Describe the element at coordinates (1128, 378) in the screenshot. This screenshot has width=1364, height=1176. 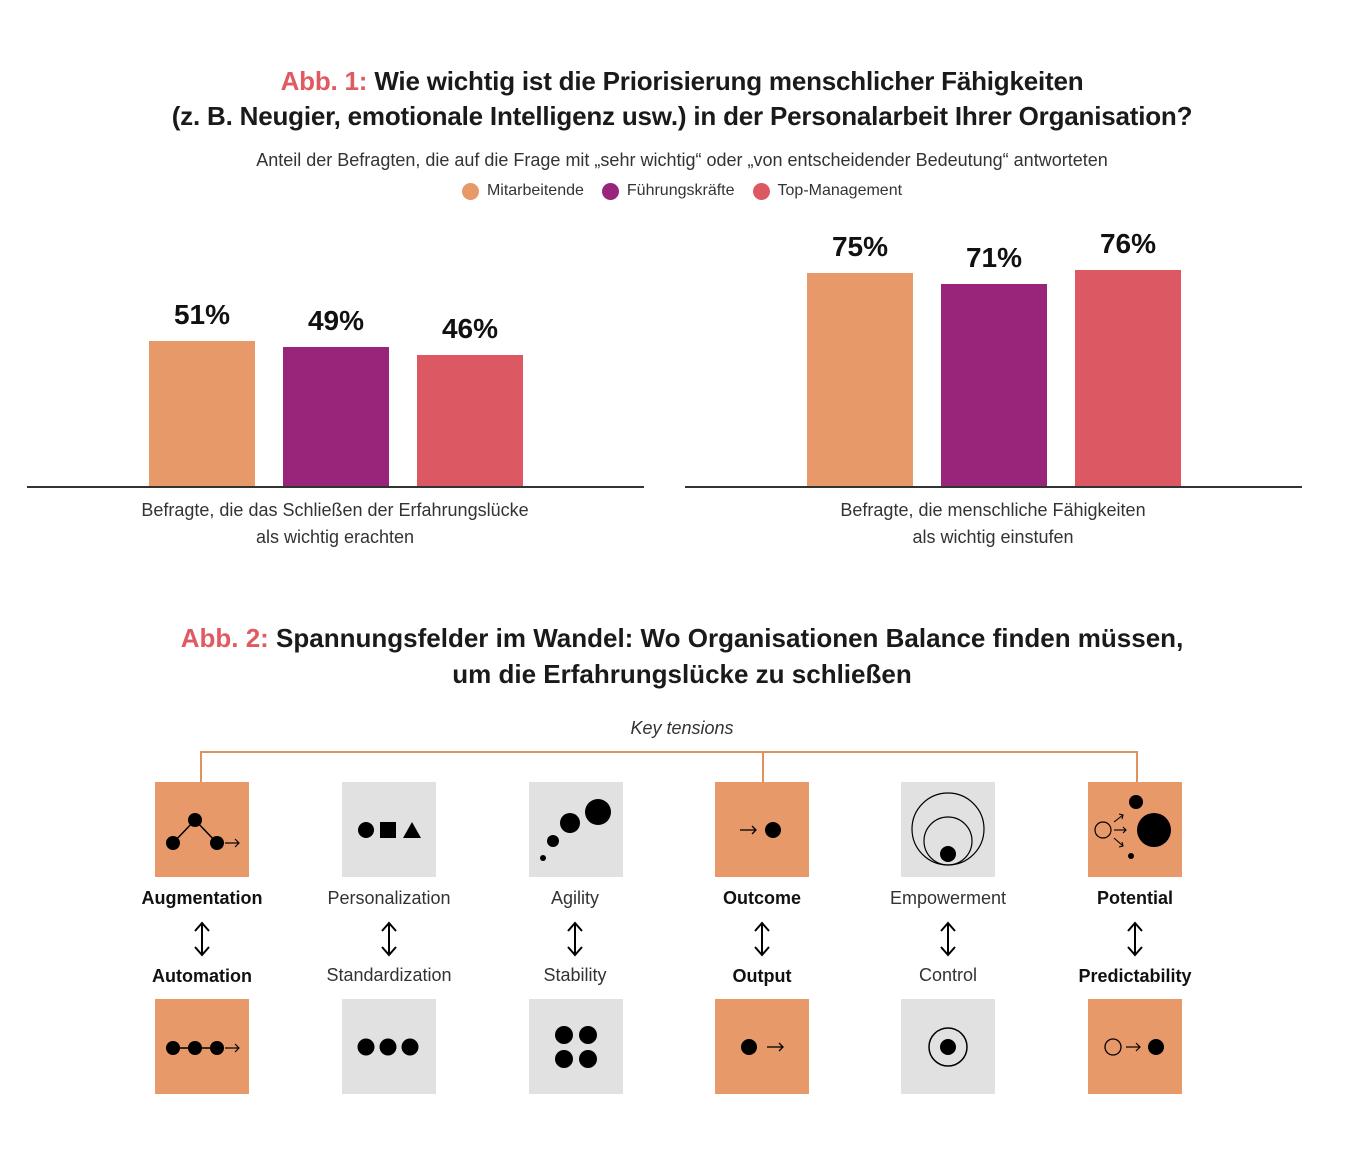
I see `bar-g1-top-management` at that location.